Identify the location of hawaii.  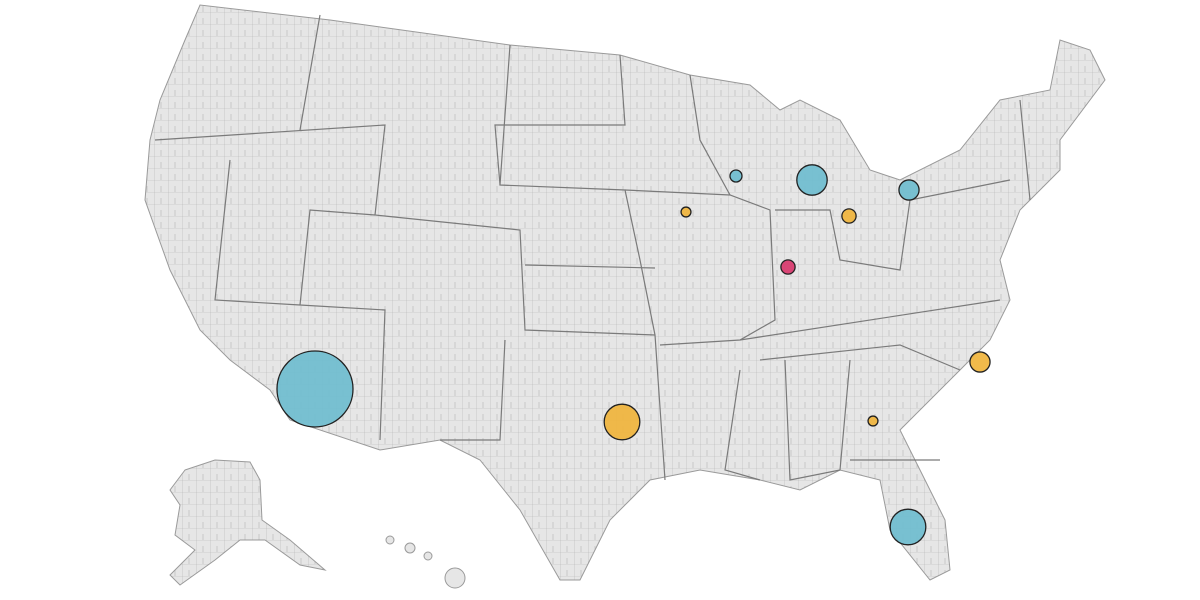
(425, 562).